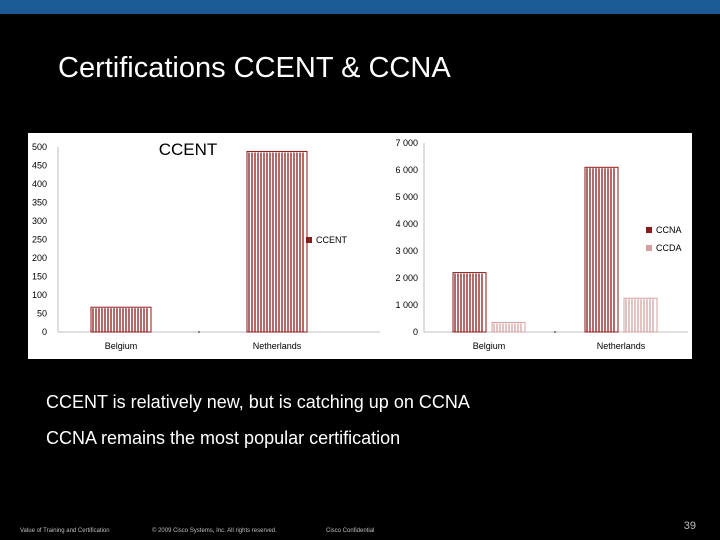 This screenshot has width=720, height=540. What do you see at coordinates (65, 531) in the screenshot?
I see `footer-course-name: Value of Training and Certification` at bounding box center [65, 531].